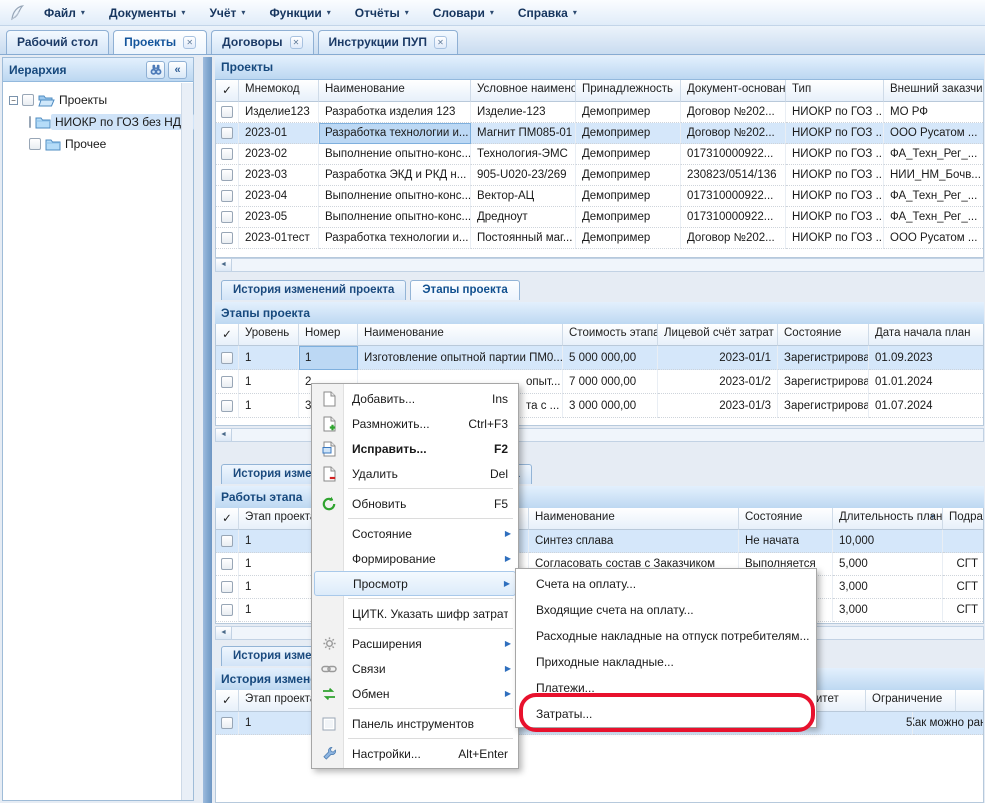  I want to click on column-header: Подразделение, so click(963, 519).